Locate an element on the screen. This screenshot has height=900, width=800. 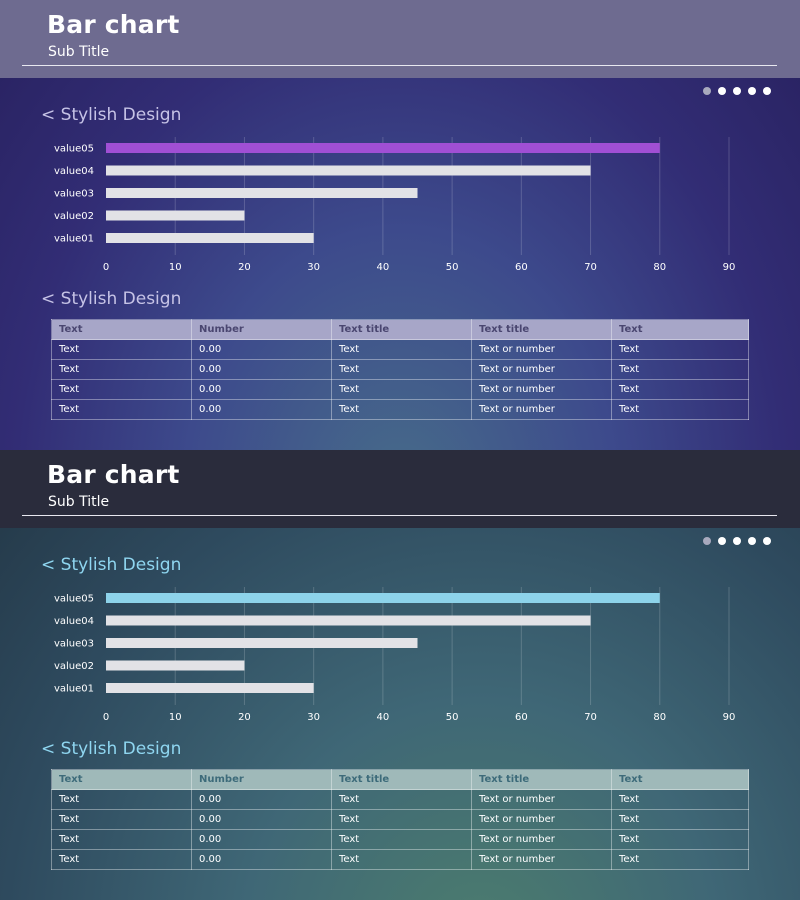
category-label: value04 is located at coordinates (74, 621).